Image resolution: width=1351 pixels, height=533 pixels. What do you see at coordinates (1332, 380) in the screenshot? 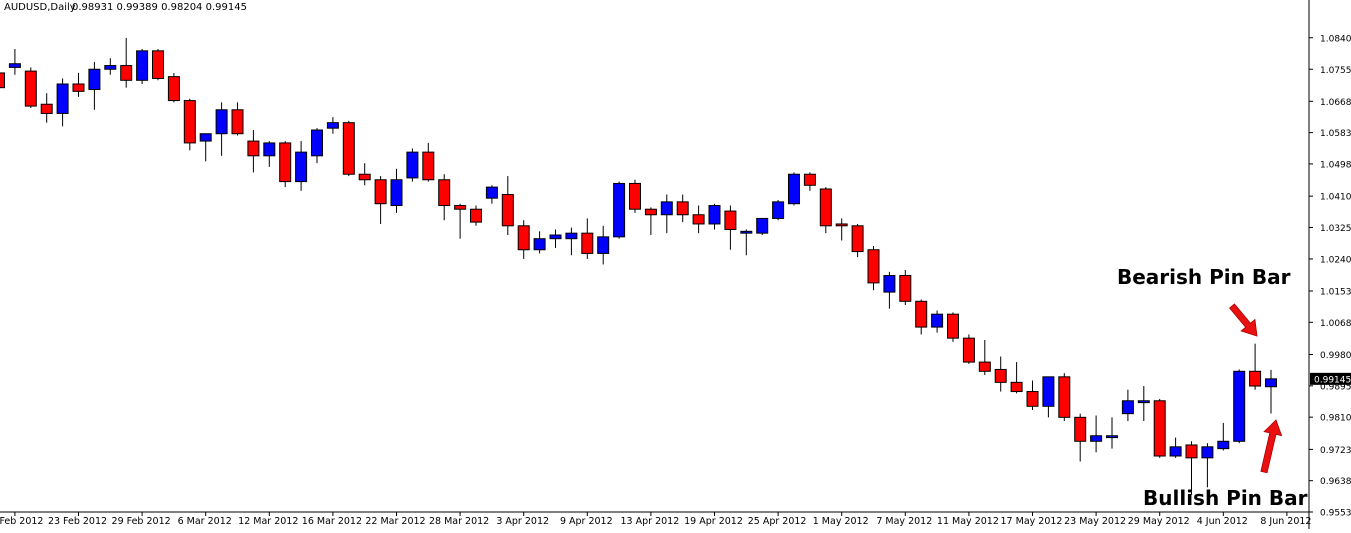
I see `current-price-label: 0.99145` at bounding box center [1332, 380].